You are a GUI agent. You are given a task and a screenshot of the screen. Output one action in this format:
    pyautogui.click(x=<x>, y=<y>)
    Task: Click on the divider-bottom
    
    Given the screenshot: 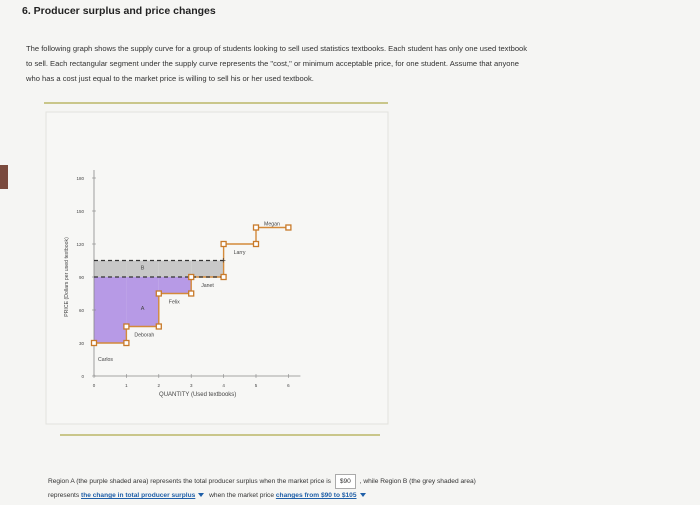 What is the action you would take?
    pyautogui.click(x=220, y=435)
    